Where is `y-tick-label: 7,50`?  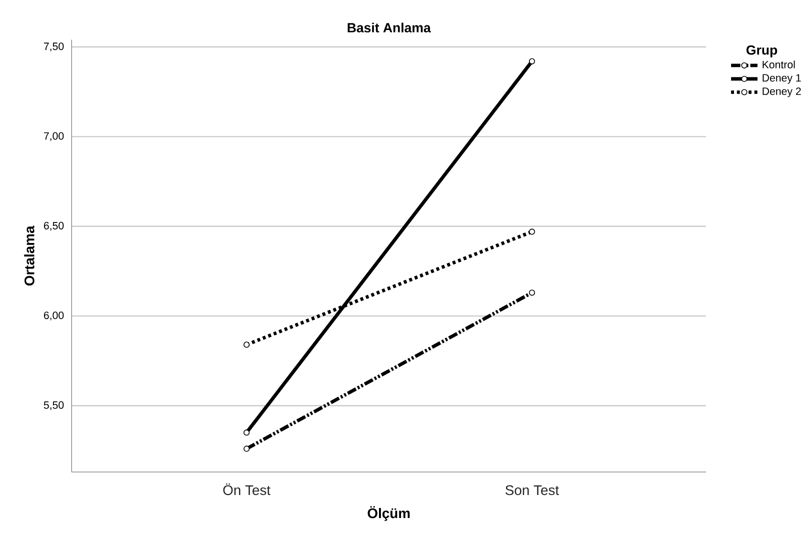 y-tick-label: 7,50 is located at coordinates (54, 47).